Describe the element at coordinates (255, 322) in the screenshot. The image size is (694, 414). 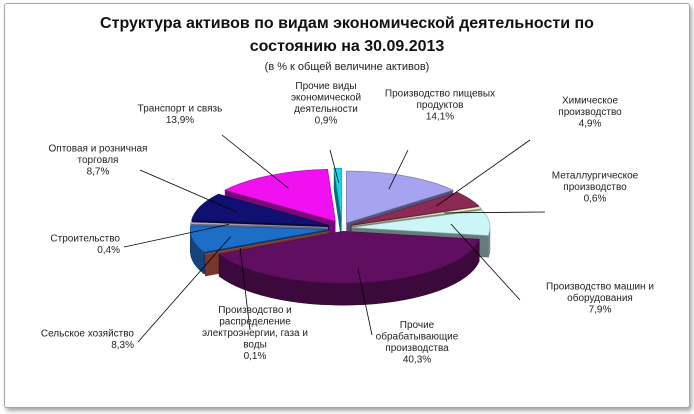
I see `slice-label-line: распределение` at that location.